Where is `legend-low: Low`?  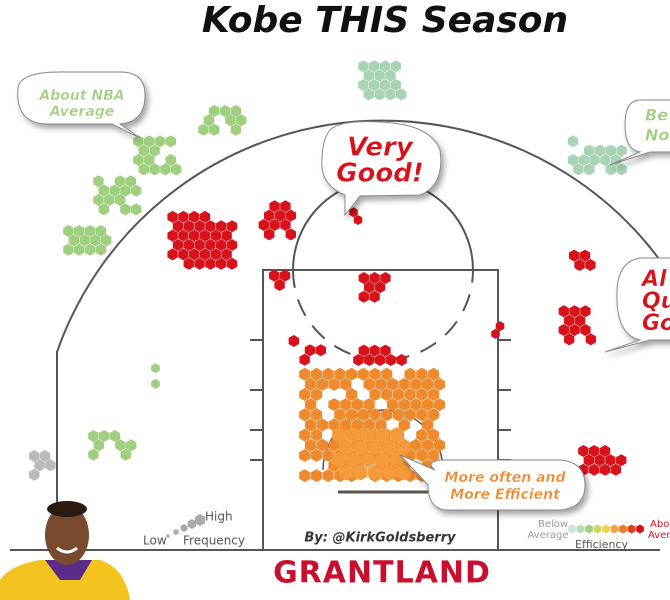 legend-low: Low is located at coordinates (155, 541).